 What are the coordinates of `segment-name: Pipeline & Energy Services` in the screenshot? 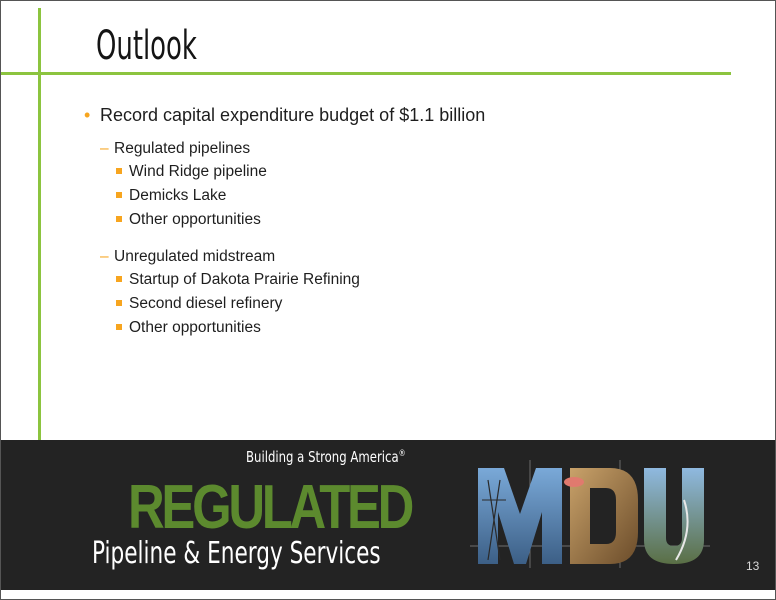 It's located at (236, 553).